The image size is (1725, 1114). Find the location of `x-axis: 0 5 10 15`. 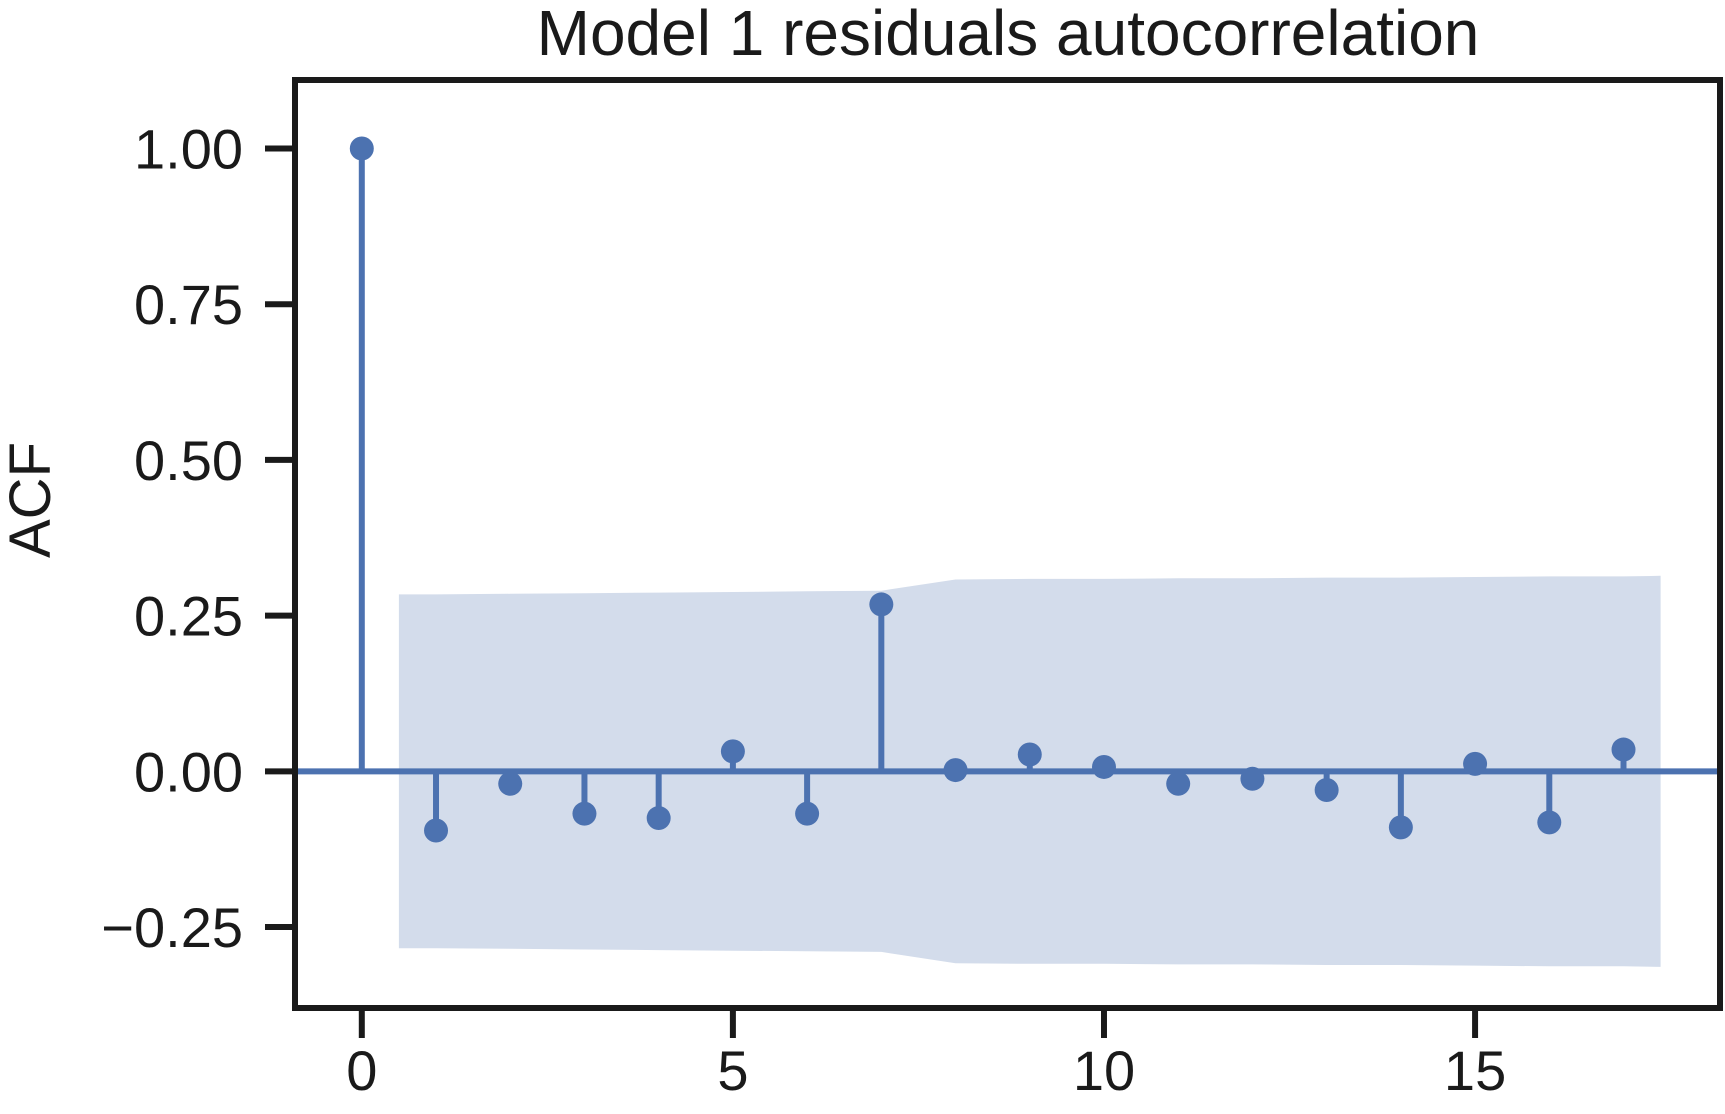

x-axis: 0 5 10 15 is located at coordinates (926, 1055).